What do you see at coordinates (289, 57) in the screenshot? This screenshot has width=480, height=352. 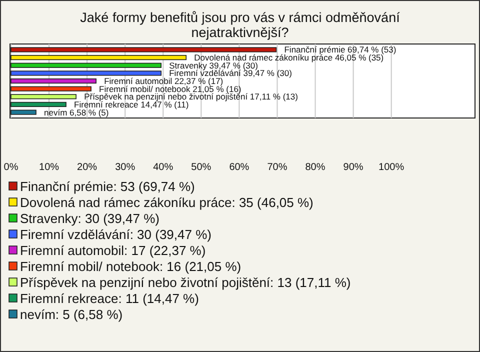 I see `category-label: Dovolená nad rámec zákoníku práce 46,05 % (35)` at bounding box center [289, 57].